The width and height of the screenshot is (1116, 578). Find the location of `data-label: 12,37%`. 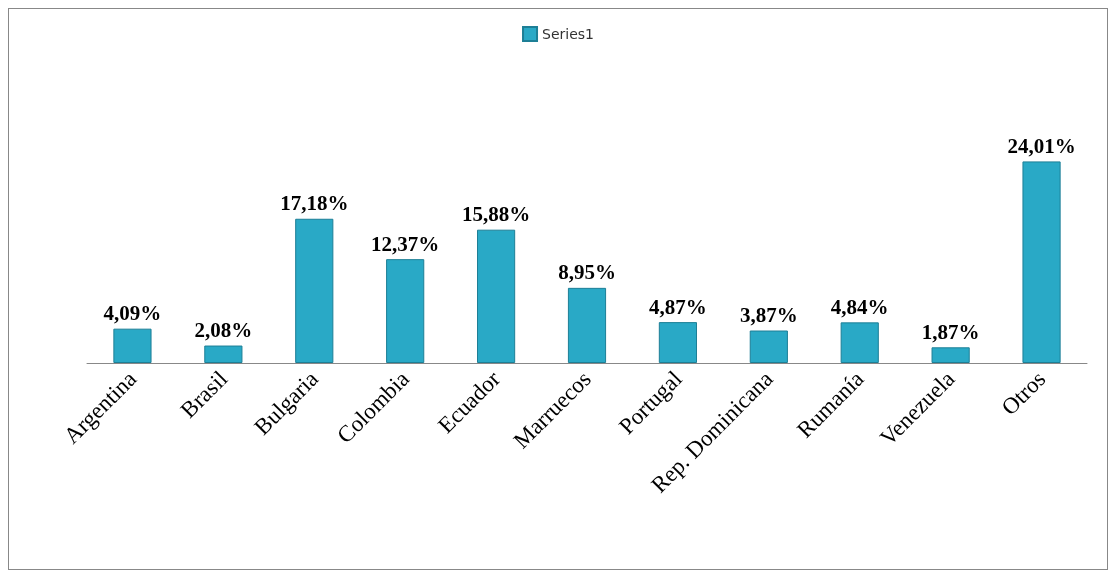

data-label: 12,37% is located at coordinates (405, 243).